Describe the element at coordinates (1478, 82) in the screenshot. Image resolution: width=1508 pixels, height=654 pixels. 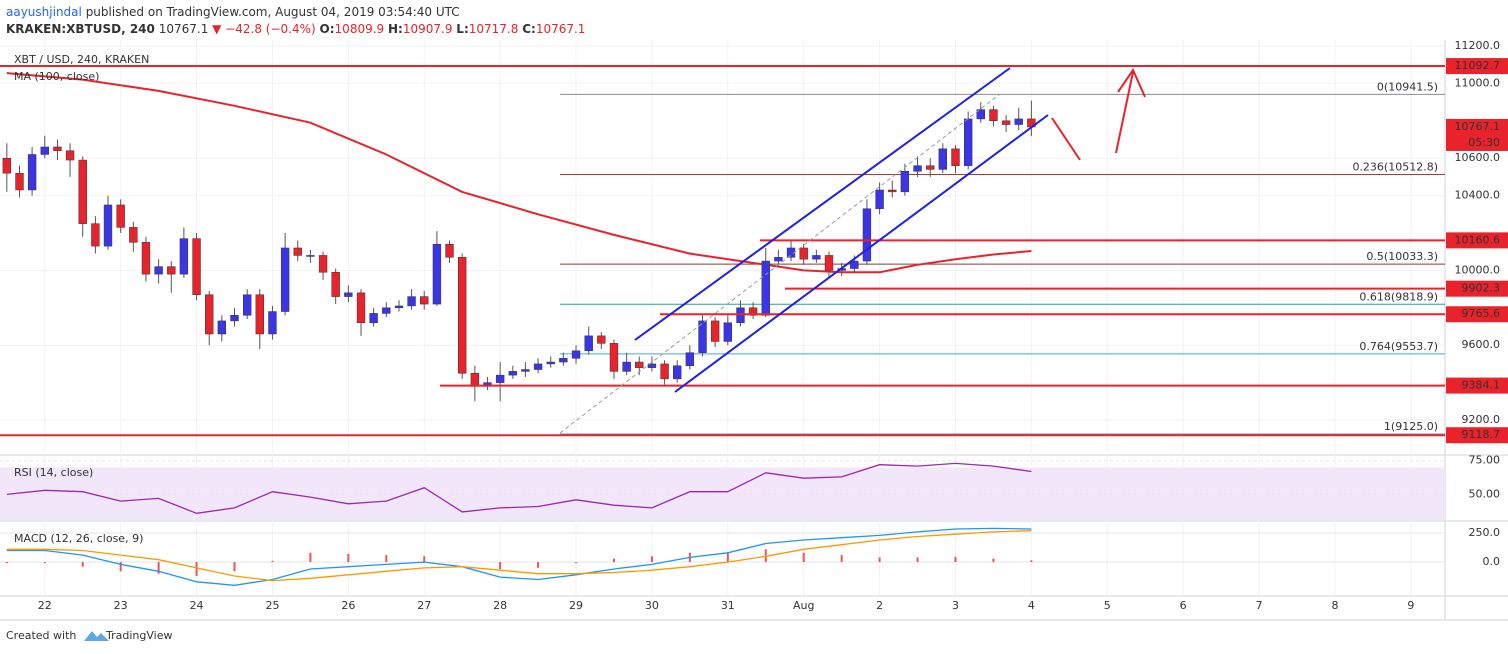
I see `y-tick-label: 11000.0` at that location.